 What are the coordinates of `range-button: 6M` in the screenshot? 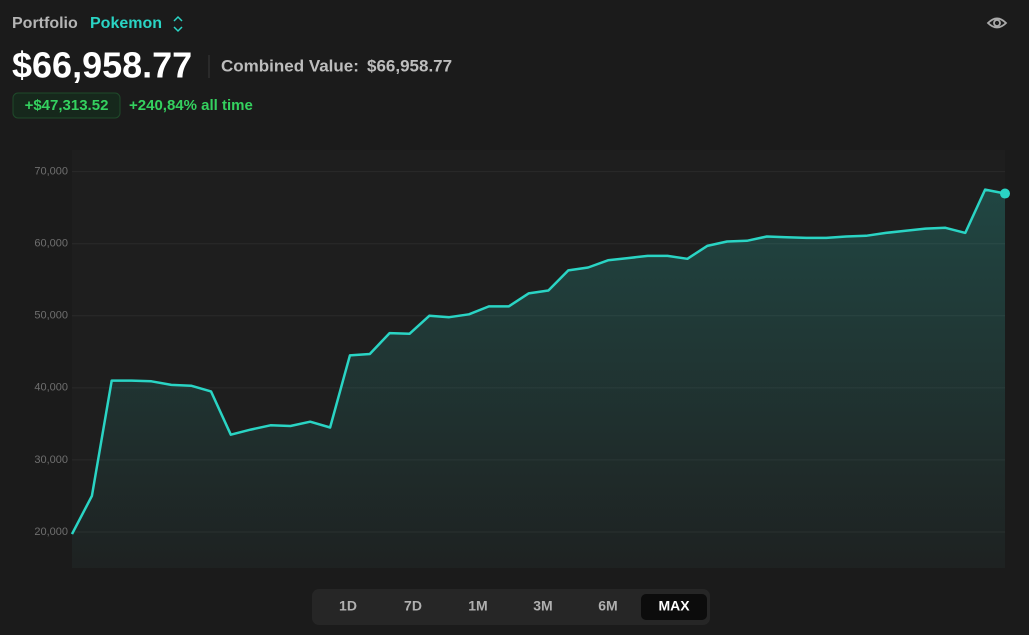 It's located at (607, 606).